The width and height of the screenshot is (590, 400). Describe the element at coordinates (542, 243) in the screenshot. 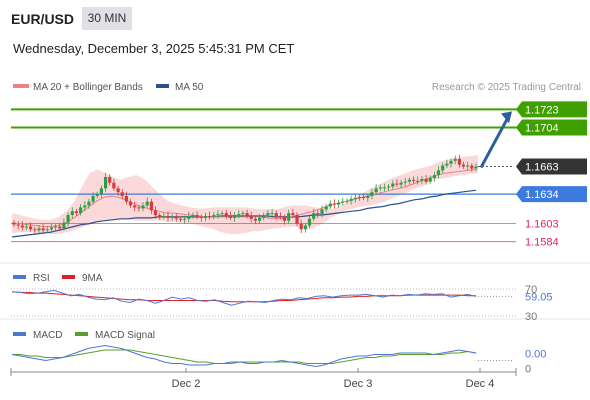

I see `level-label: 1.1584` at that location.